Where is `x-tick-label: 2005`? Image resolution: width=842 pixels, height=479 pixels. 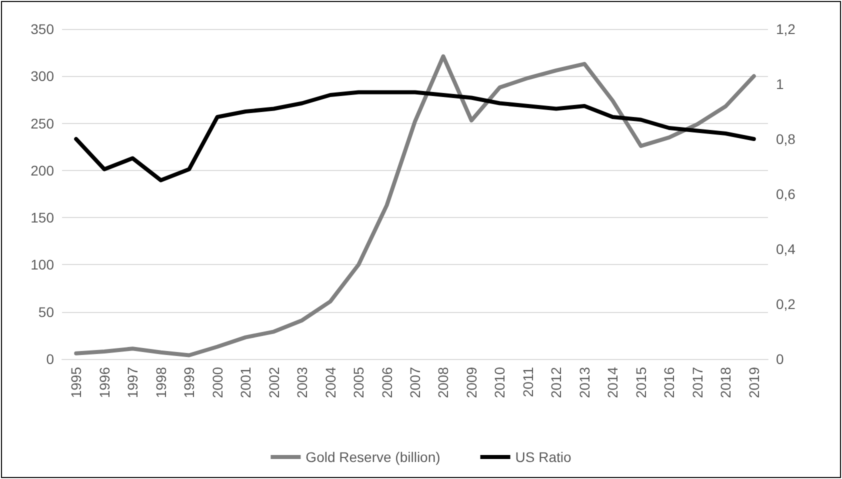 x-tick-label: 2005 is located at coordinates (358, 382).